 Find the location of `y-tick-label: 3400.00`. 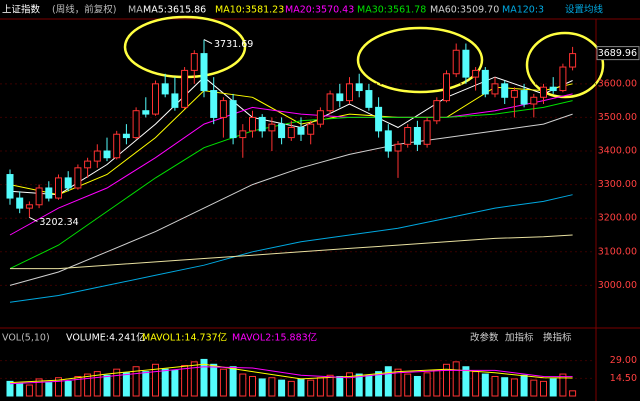

y-tick-label: 3400.00 is located at coordinates (617, 151).